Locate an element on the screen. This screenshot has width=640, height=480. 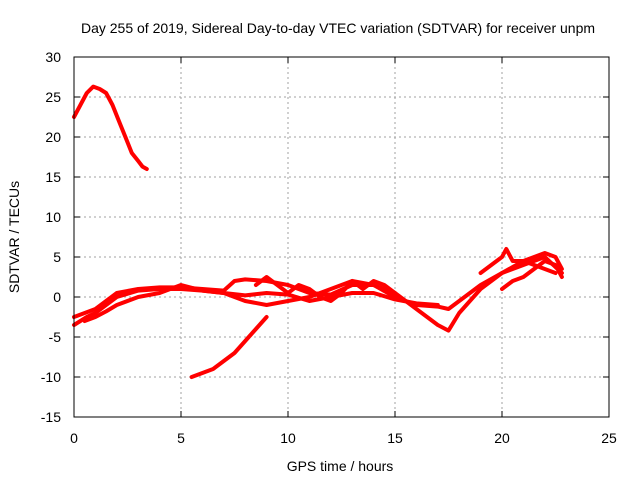
y-tick-label: -10 is located at coordinates (51, 377).